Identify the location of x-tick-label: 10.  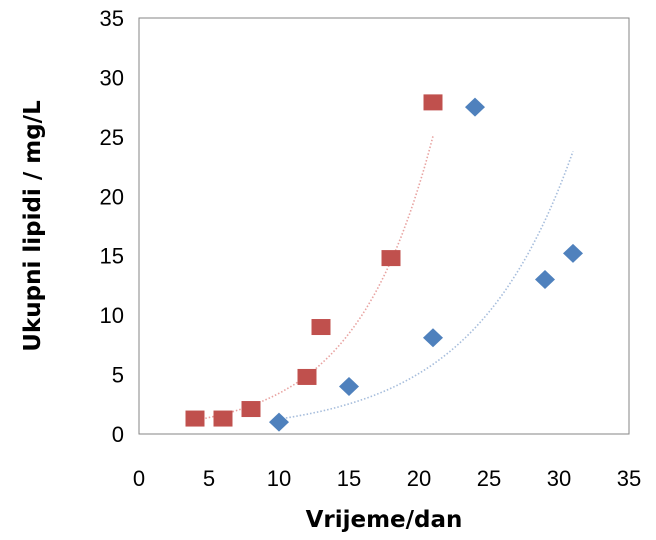
(279, 478).